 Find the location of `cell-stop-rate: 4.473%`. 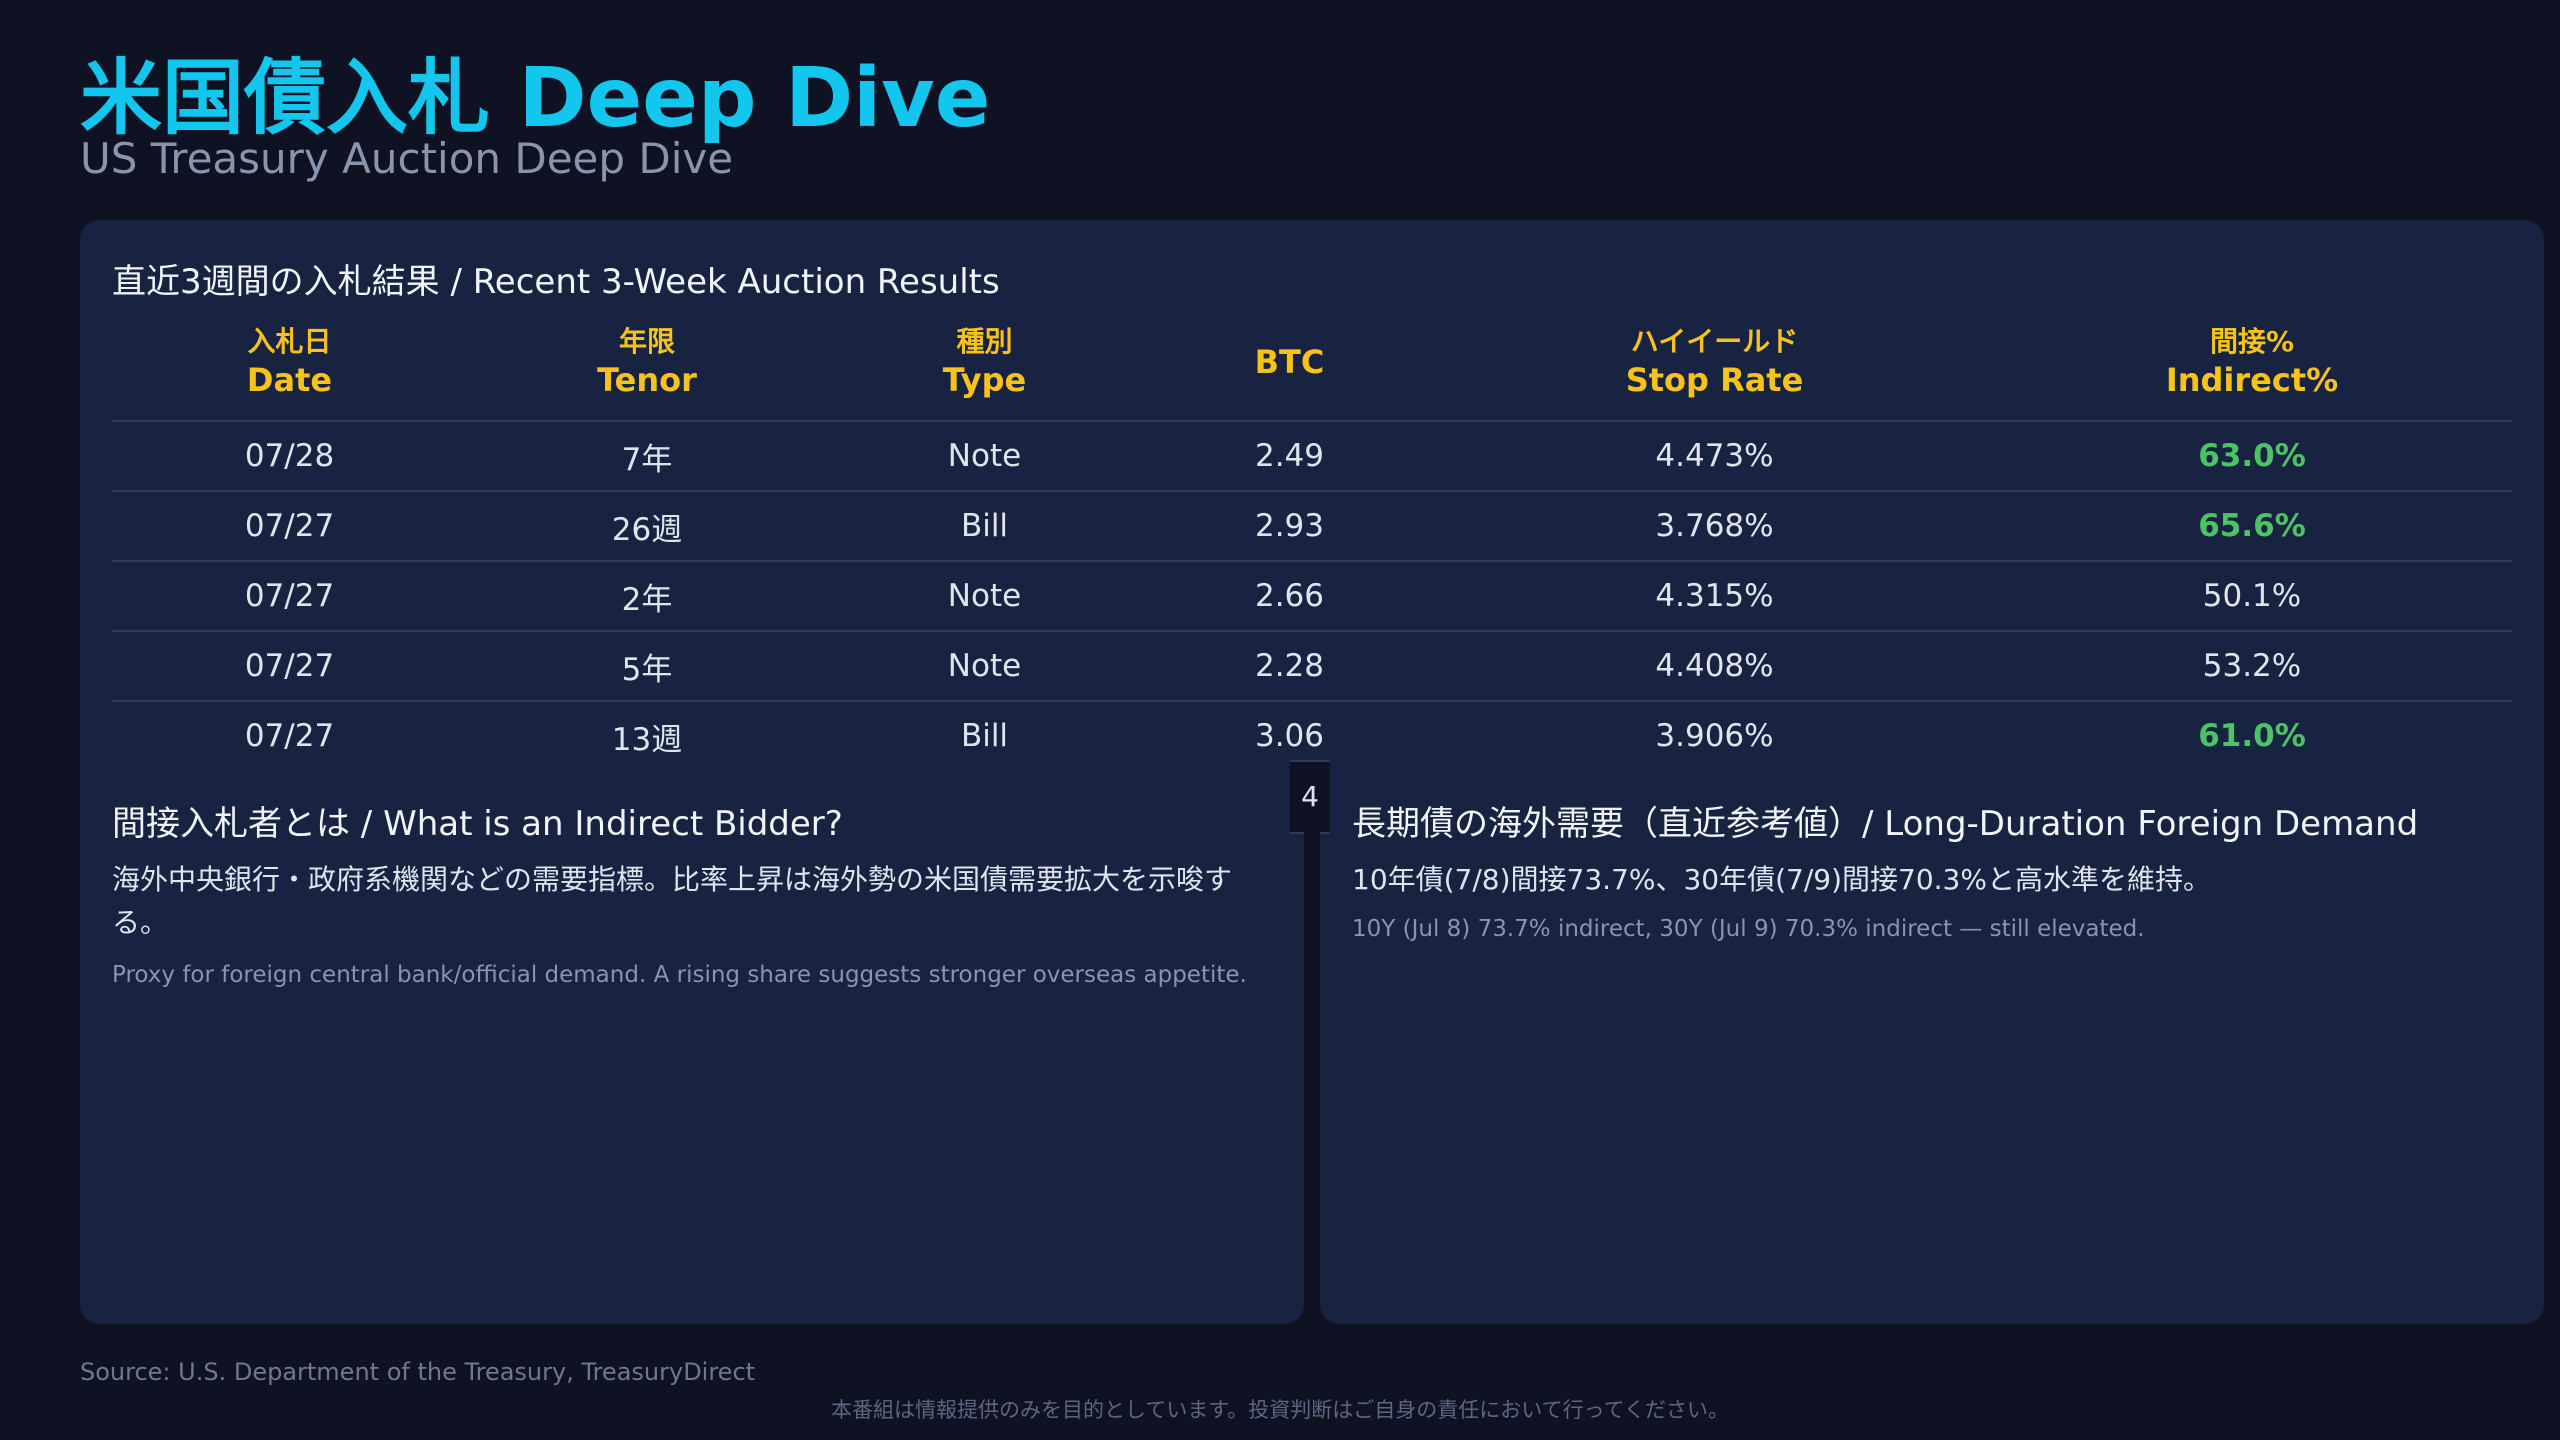

cell-stop-rate: 4.473% is located at coordinates (1714, 456).